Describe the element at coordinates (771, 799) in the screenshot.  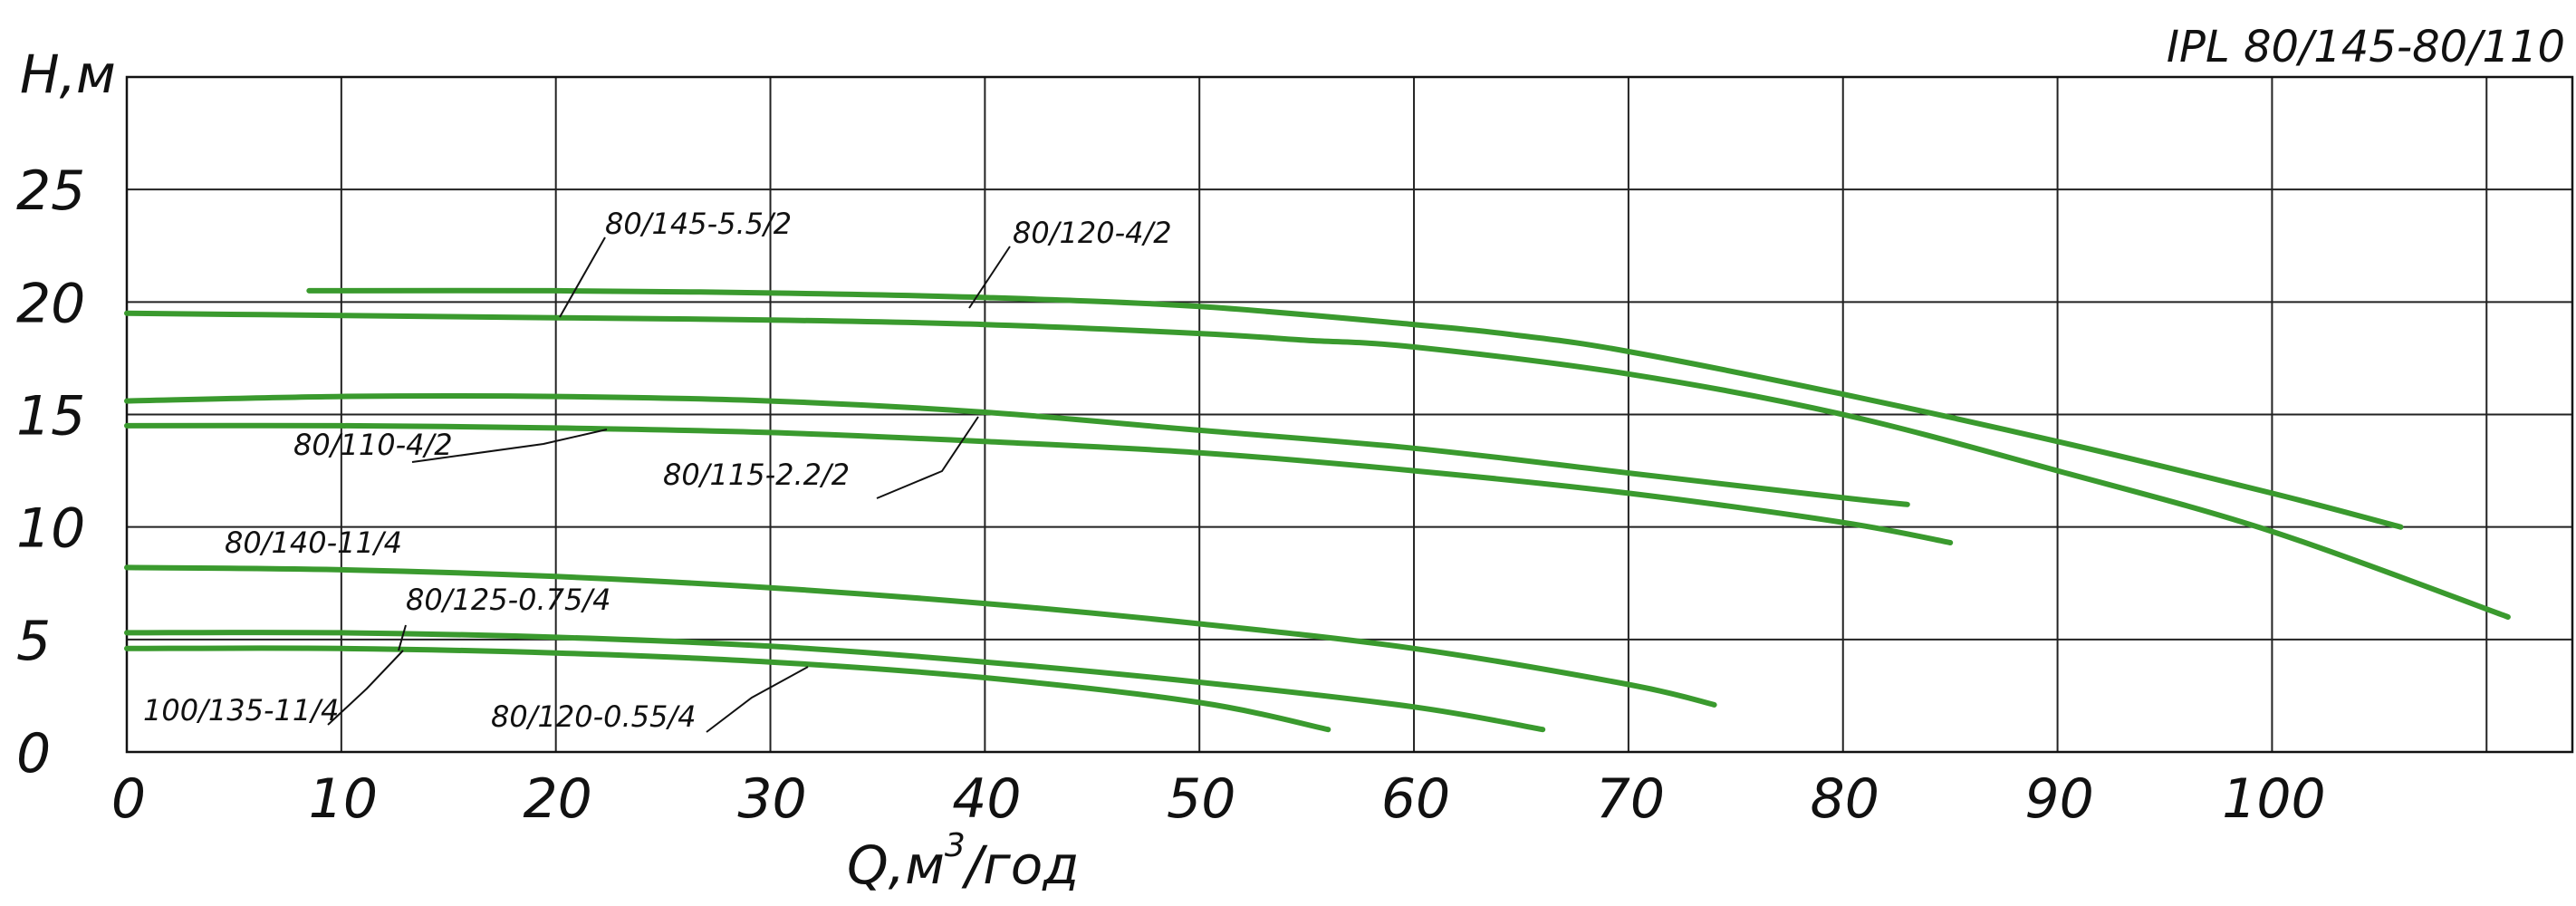
I see `x-tick-label: 30` at that location.